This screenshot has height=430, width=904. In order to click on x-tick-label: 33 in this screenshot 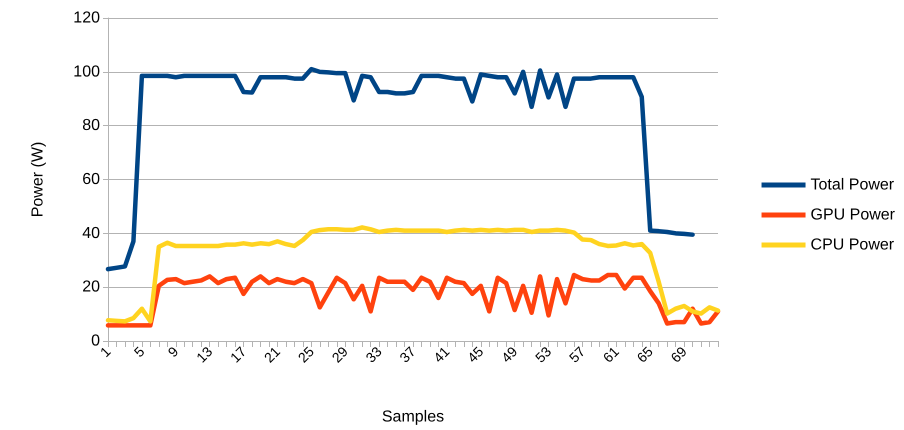, I will do `click(373, 354)`.